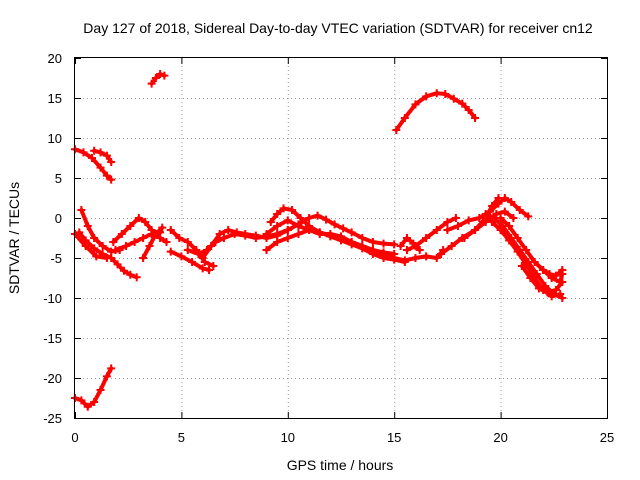 Image resolution: width=640 pixels, height=480 pixels. Describe the element at coordinates (394, 437) in the screenshot. I see `x-tick-label: 15` at that location.